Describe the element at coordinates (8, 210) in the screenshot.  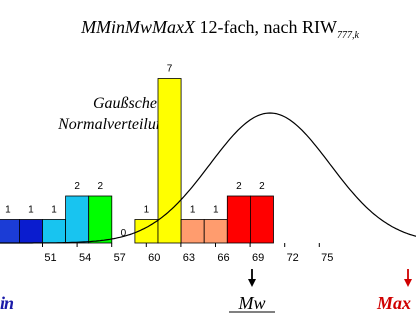
I see `bar-label-1: 1` at that location.